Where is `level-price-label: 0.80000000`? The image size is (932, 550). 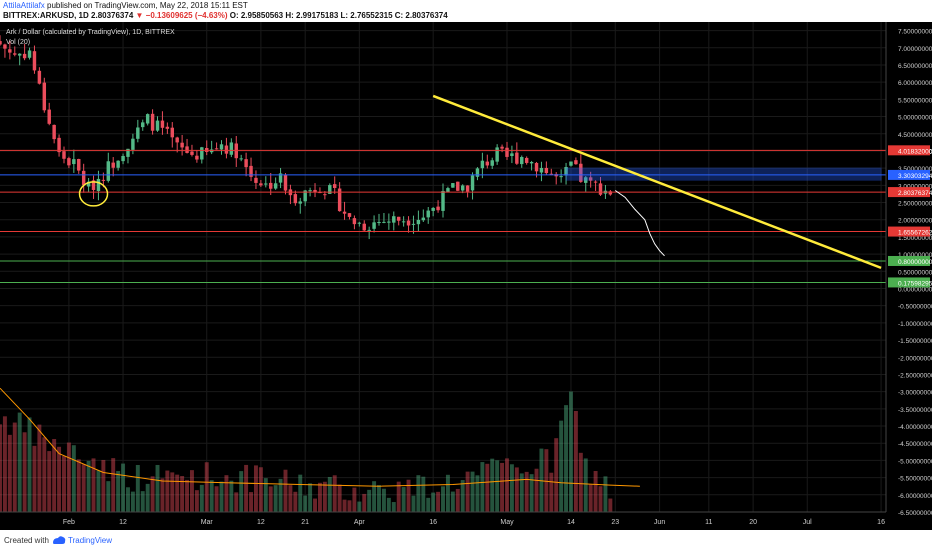 level-price-label: 0.80000000 is located at coordinates (915, 262).